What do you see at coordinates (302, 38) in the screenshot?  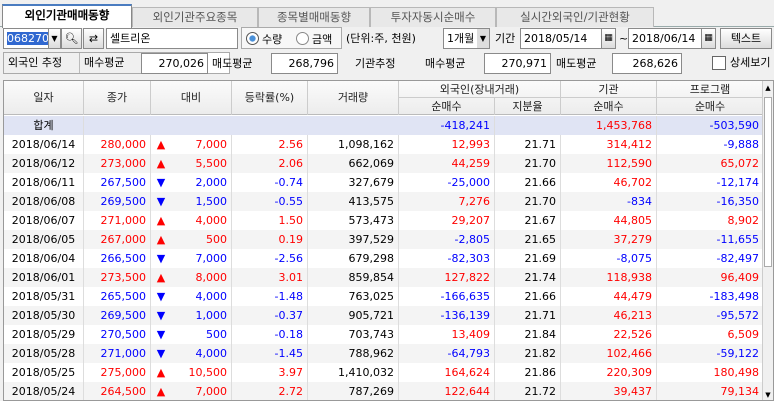 I see `radio-amt` at bounding box center [302, 38].